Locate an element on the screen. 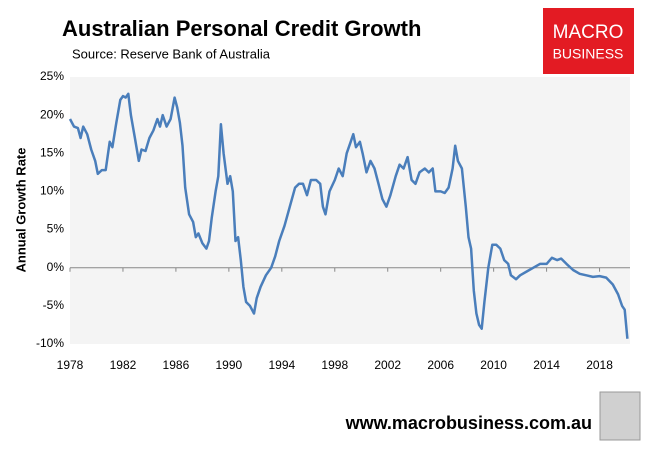 This screenshot has width=660, height=450. x-tick-label: 1994 is located at coordinates (281, 365).